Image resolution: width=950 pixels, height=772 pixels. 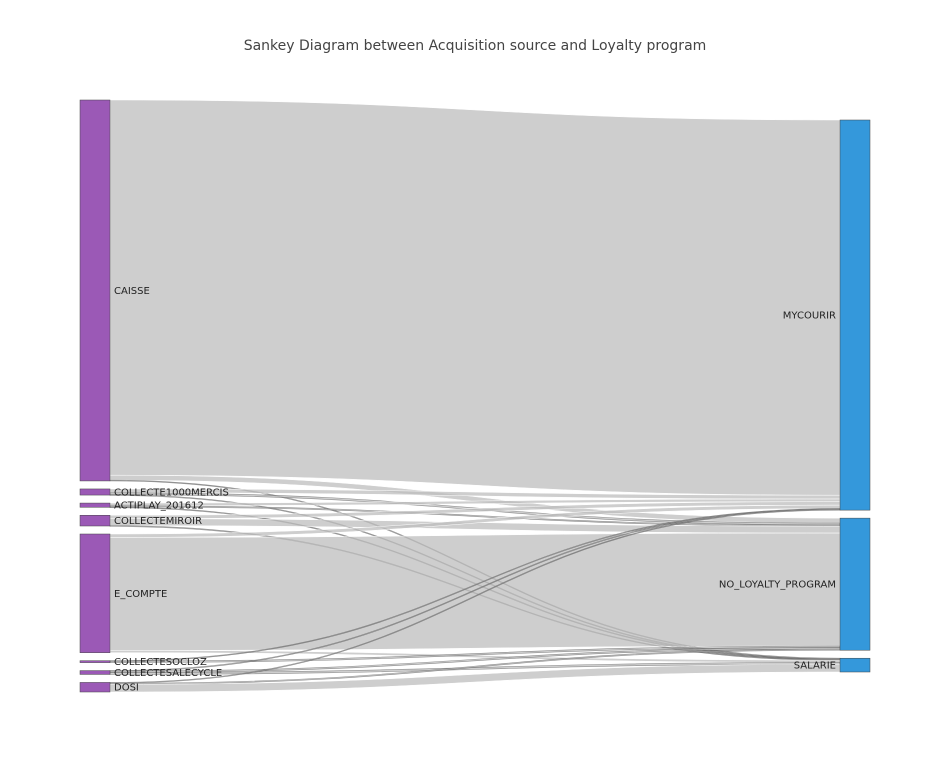 What do you see at coordinates (95, 492) in the screenshot?
I see `node-collecte1000mercis` at bounding box center [95, 492].